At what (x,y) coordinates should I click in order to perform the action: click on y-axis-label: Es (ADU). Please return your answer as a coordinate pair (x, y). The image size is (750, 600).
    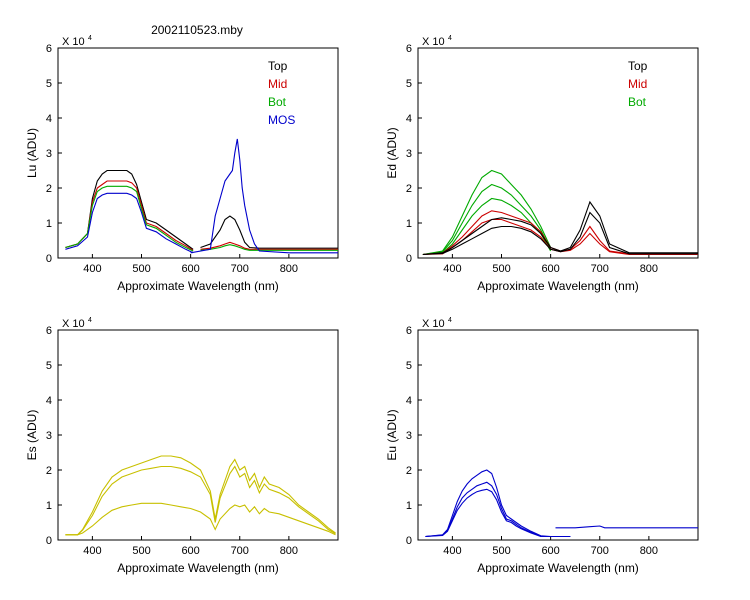
    Looking at the image, I should click on (32, 435).